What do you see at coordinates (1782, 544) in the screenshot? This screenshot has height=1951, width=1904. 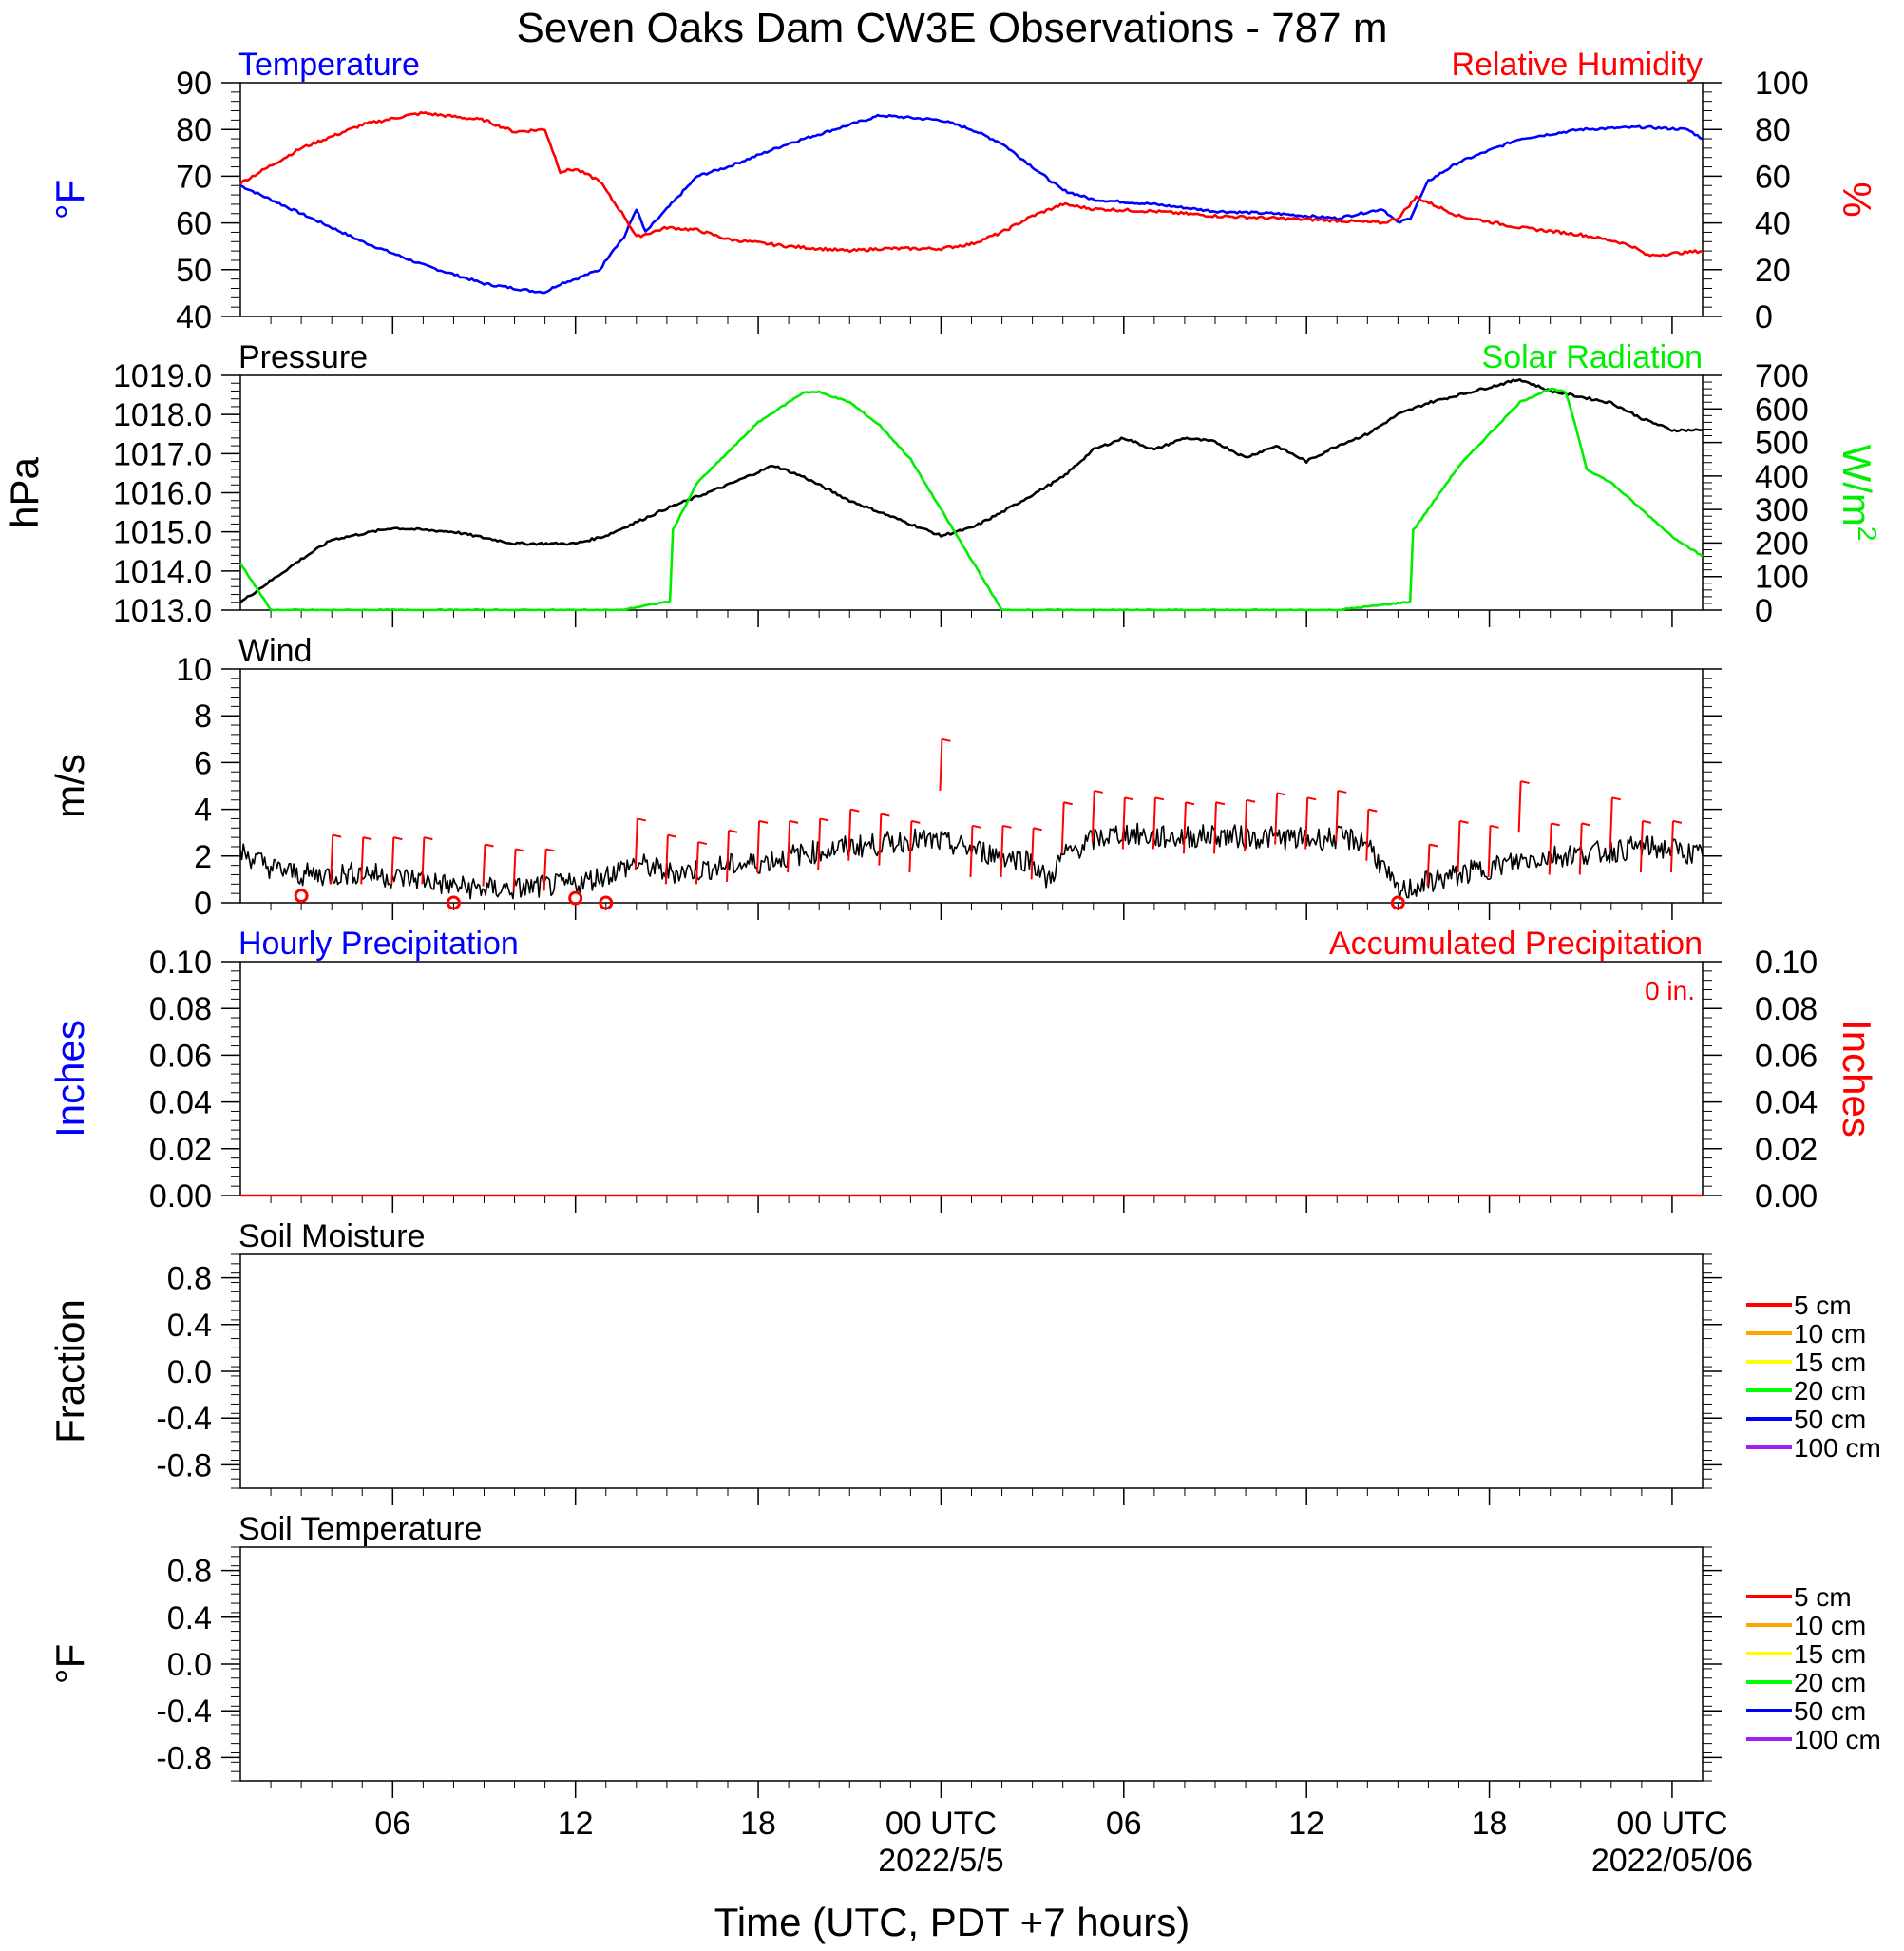 I see `right-tick-label: 200` at bounding box center [1782, 544].